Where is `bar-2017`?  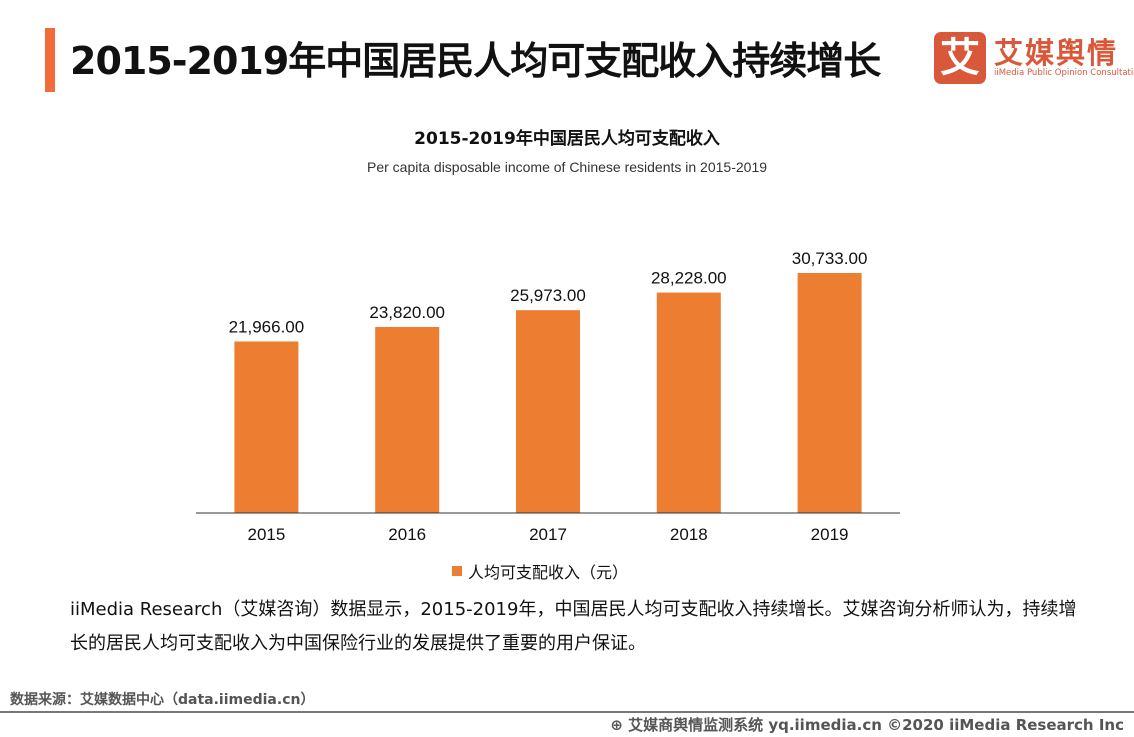
bar-2017 is located at coordinates (548, 411).